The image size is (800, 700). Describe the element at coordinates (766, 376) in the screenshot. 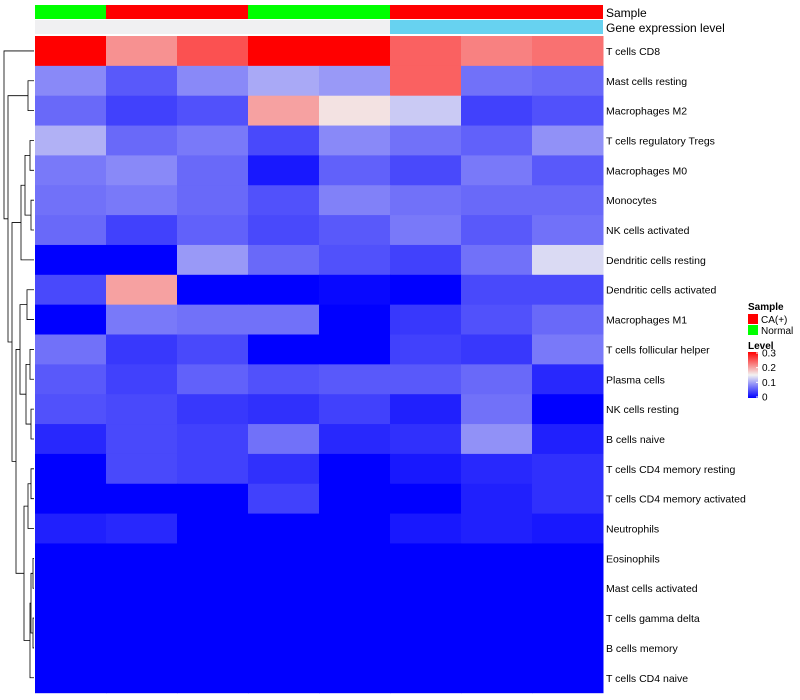

I see `legend-level-ticks: 0.3 0.2 0.1 0` at that location.